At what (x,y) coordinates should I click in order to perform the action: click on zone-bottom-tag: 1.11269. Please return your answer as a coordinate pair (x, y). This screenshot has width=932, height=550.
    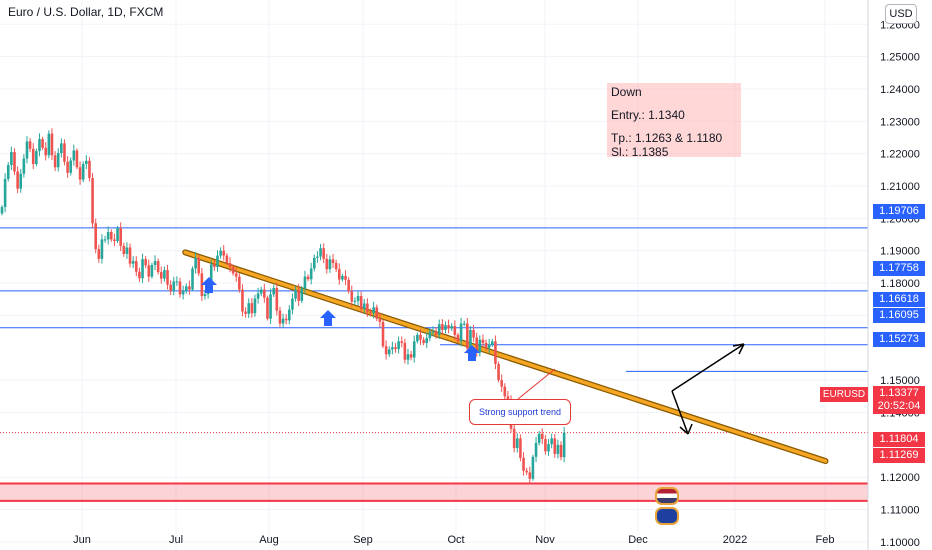
    Looking at the image, I should click on (899, 455).